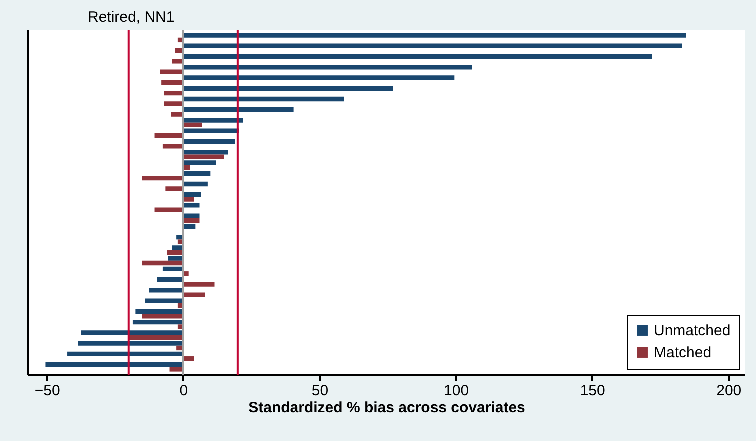 The image size is (756, 441). I want to click on legend-label: Matched, so click(683, 353).